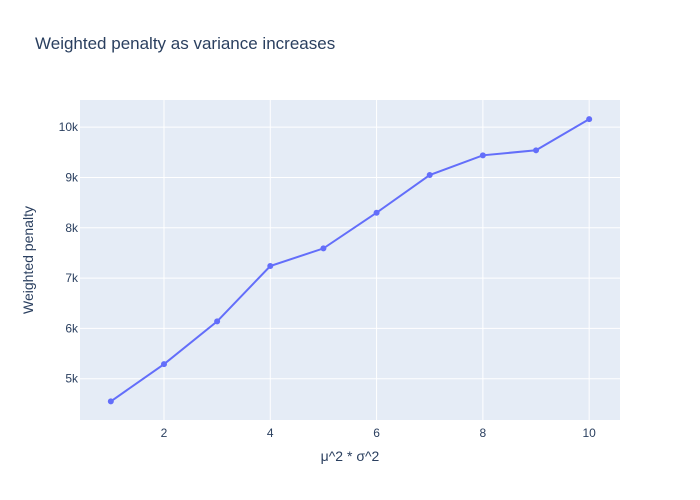 This screenshot has height=500, width=700. What do you see at coordinates (72, 177) in the screenshot?
I see `y-tick-label: 9k` at bounding box center [72, 177].